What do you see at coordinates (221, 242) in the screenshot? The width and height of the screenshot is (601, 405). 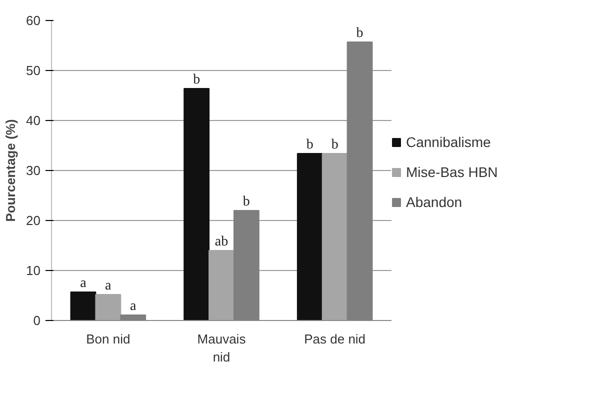 I see `annotation: ab` at bounding box center [221, 242].